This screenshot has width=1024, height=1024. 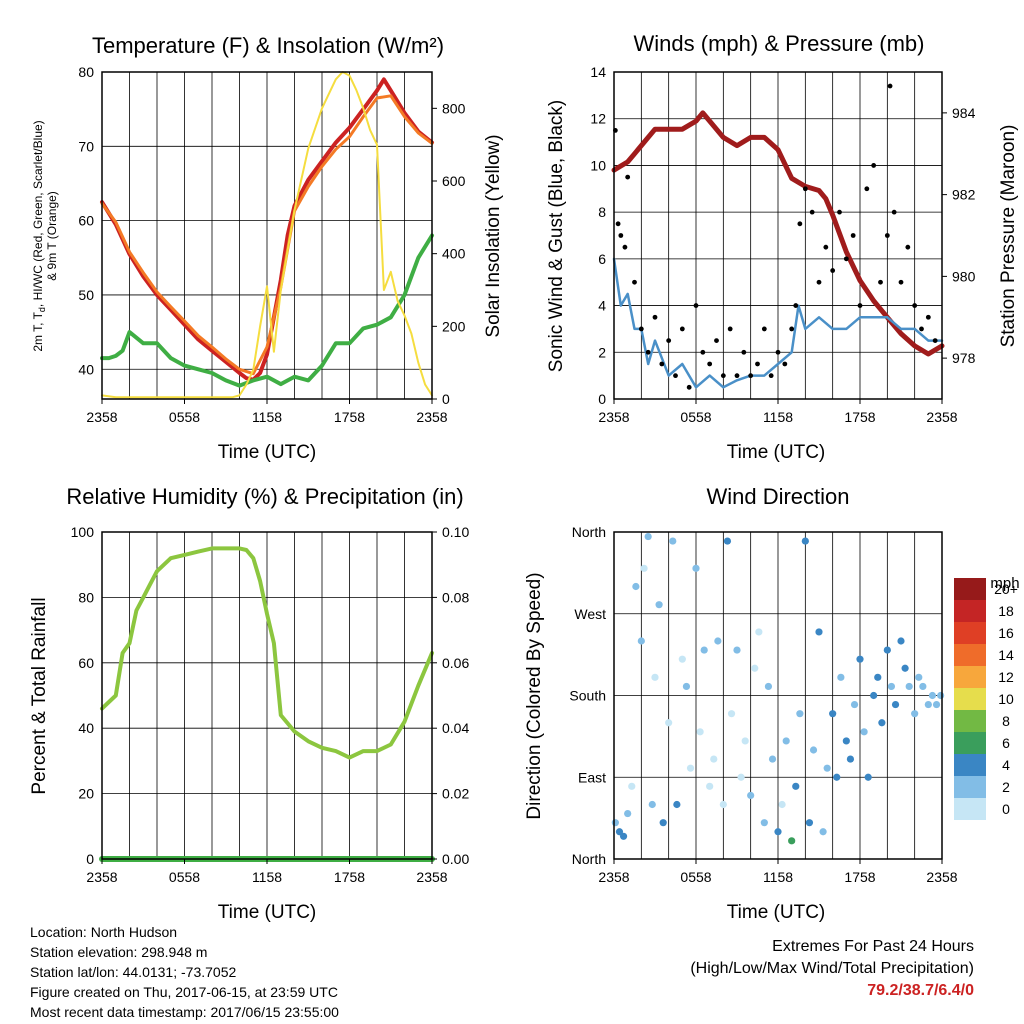 I want to click on speed-colorbar: 0 2 4 6 8 10 12 14 16 18 20+, so click(x=986, y=699).